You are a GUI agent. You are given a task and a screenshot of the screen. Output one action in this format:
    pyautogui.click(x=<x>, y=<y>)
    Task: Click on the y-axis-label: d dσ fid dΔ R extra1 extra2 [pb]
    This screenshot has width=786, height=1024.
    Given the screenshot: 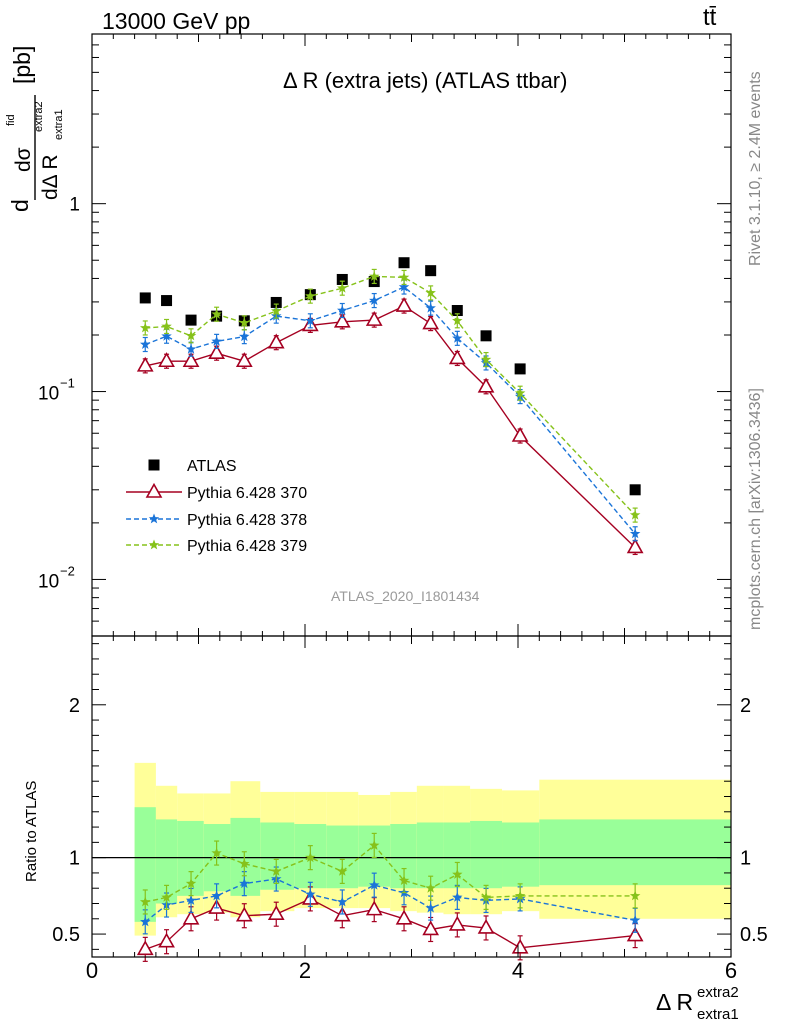 What is the action you would take?
    pyautogui.click(x=35, y=129)
    